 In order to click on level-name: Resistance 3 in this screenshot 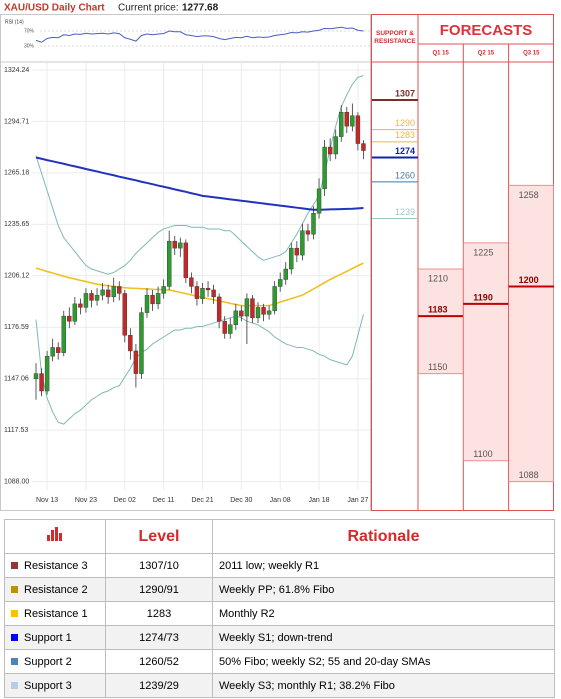, I will do `click(56, 565)`.